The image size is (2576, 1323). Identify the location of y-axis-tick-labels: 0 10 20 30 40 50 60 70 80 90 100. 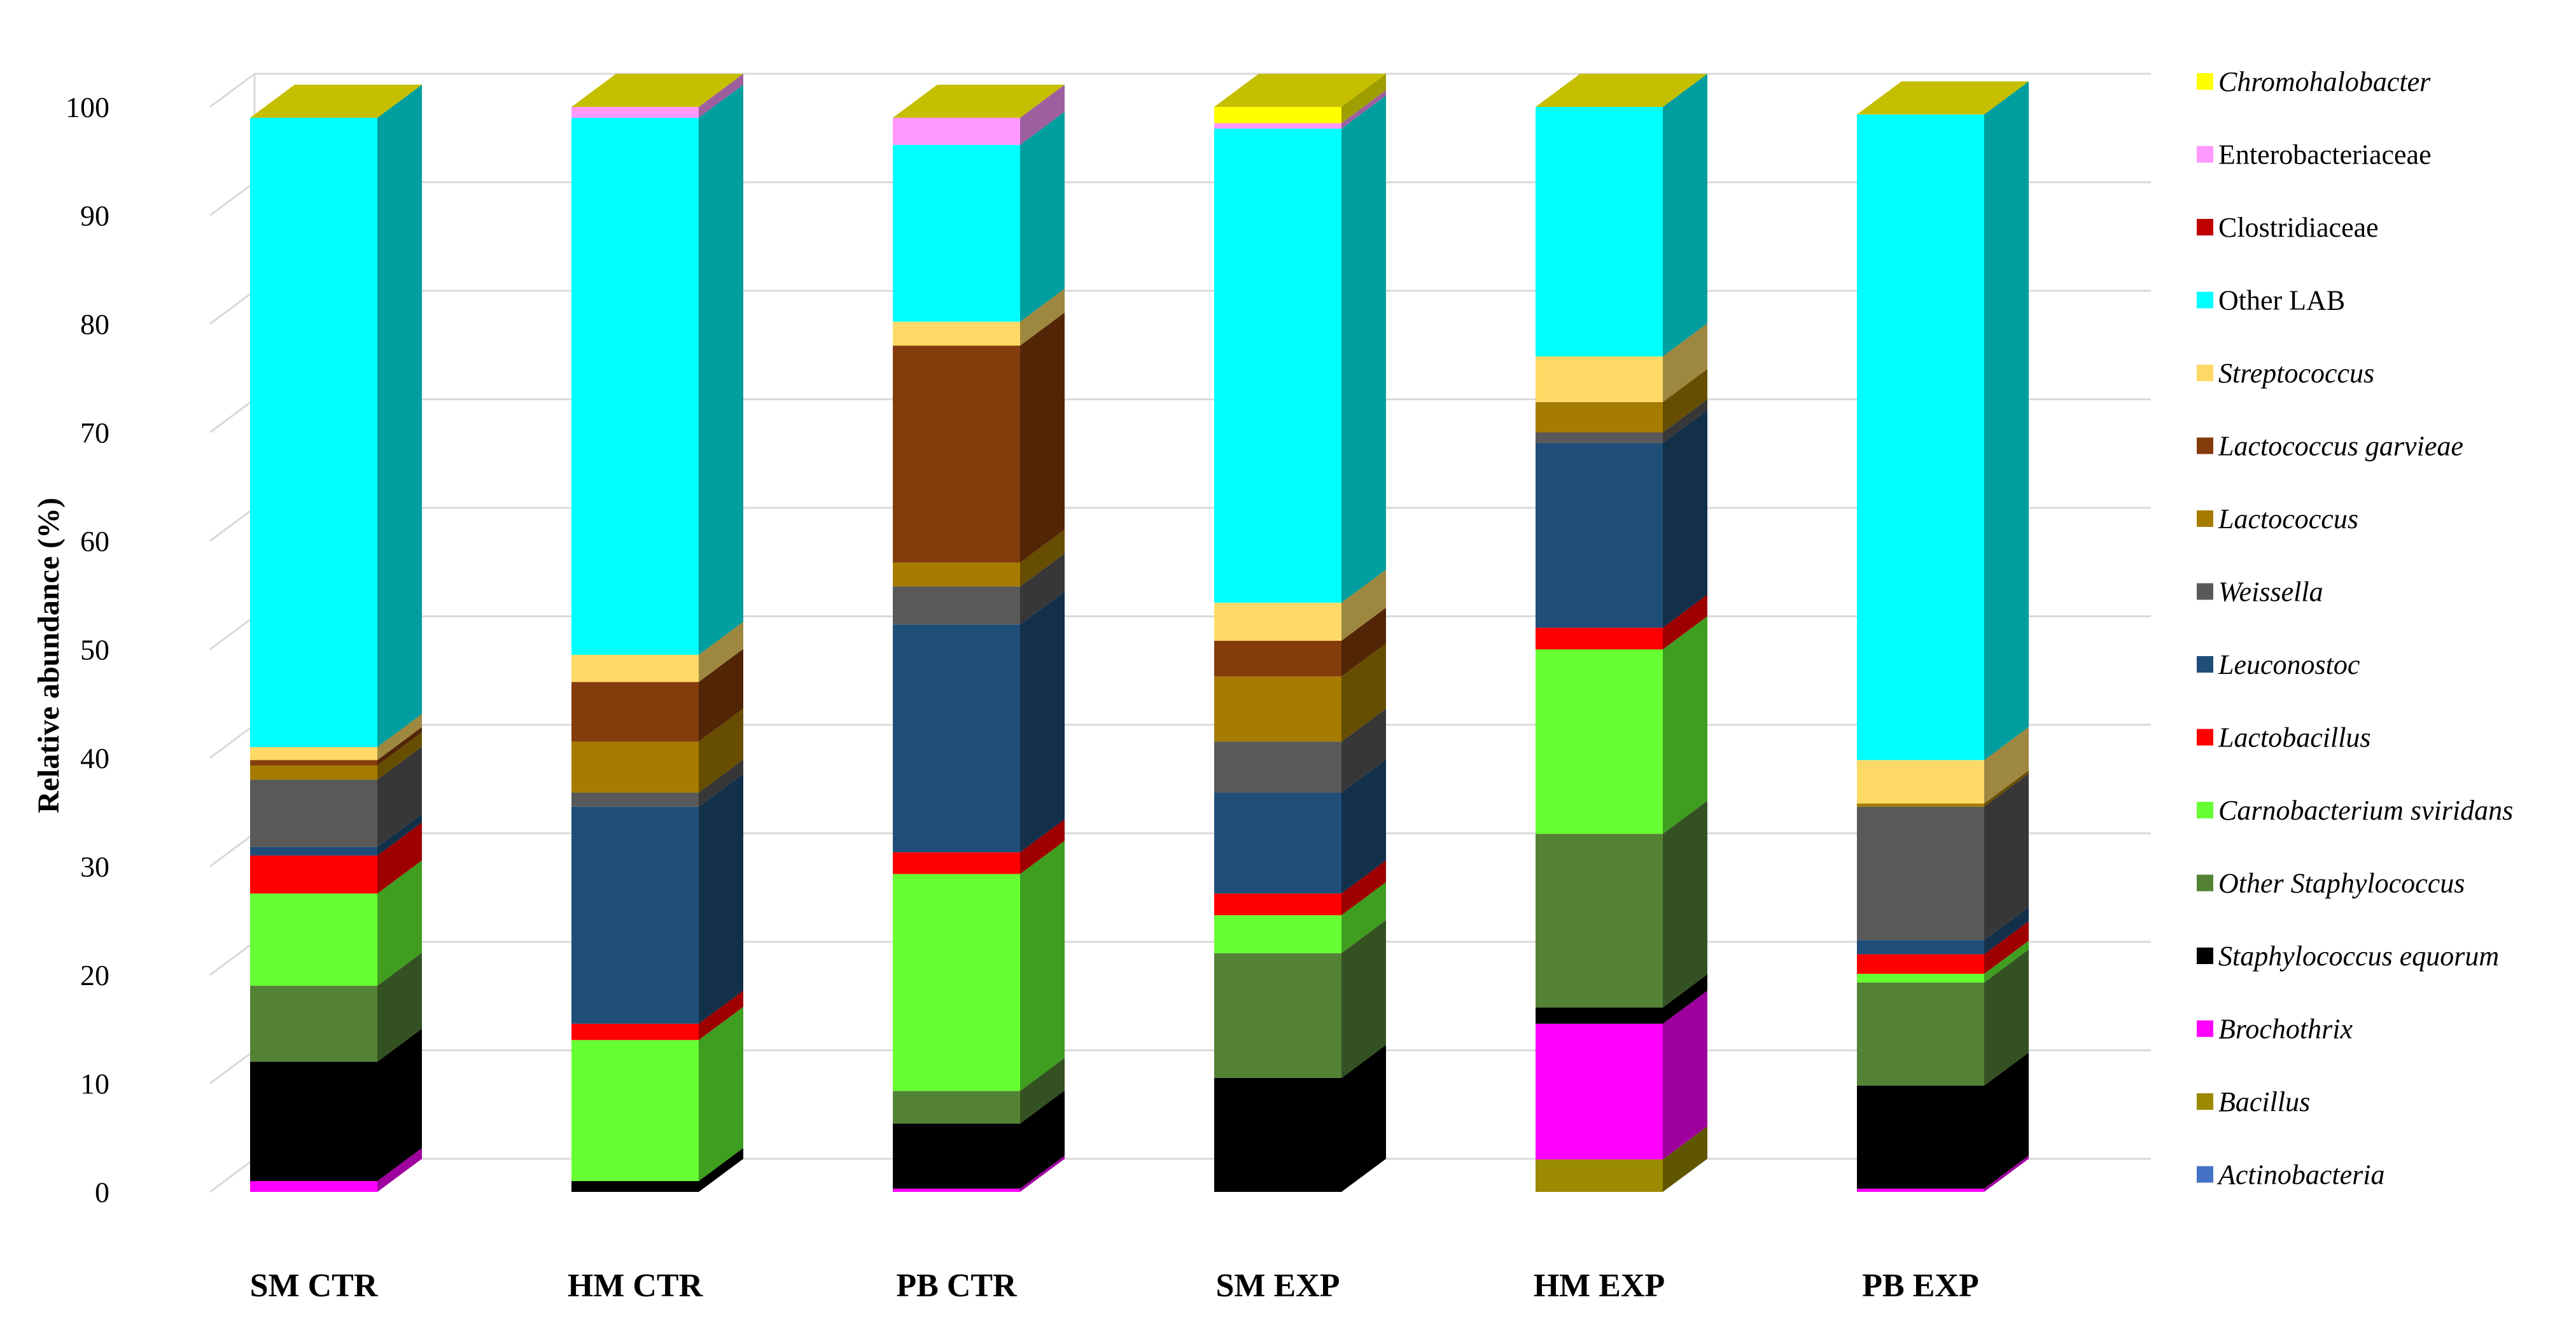
(87, 649).